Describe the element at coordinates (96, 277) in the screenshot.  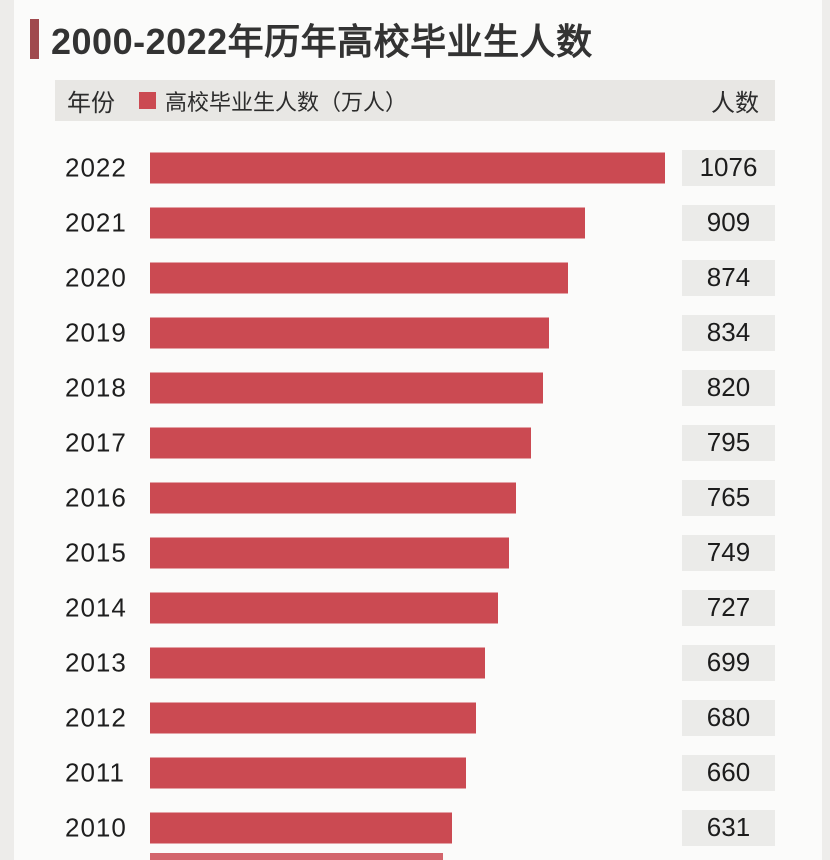
I see `year-label: 2020` at that location.